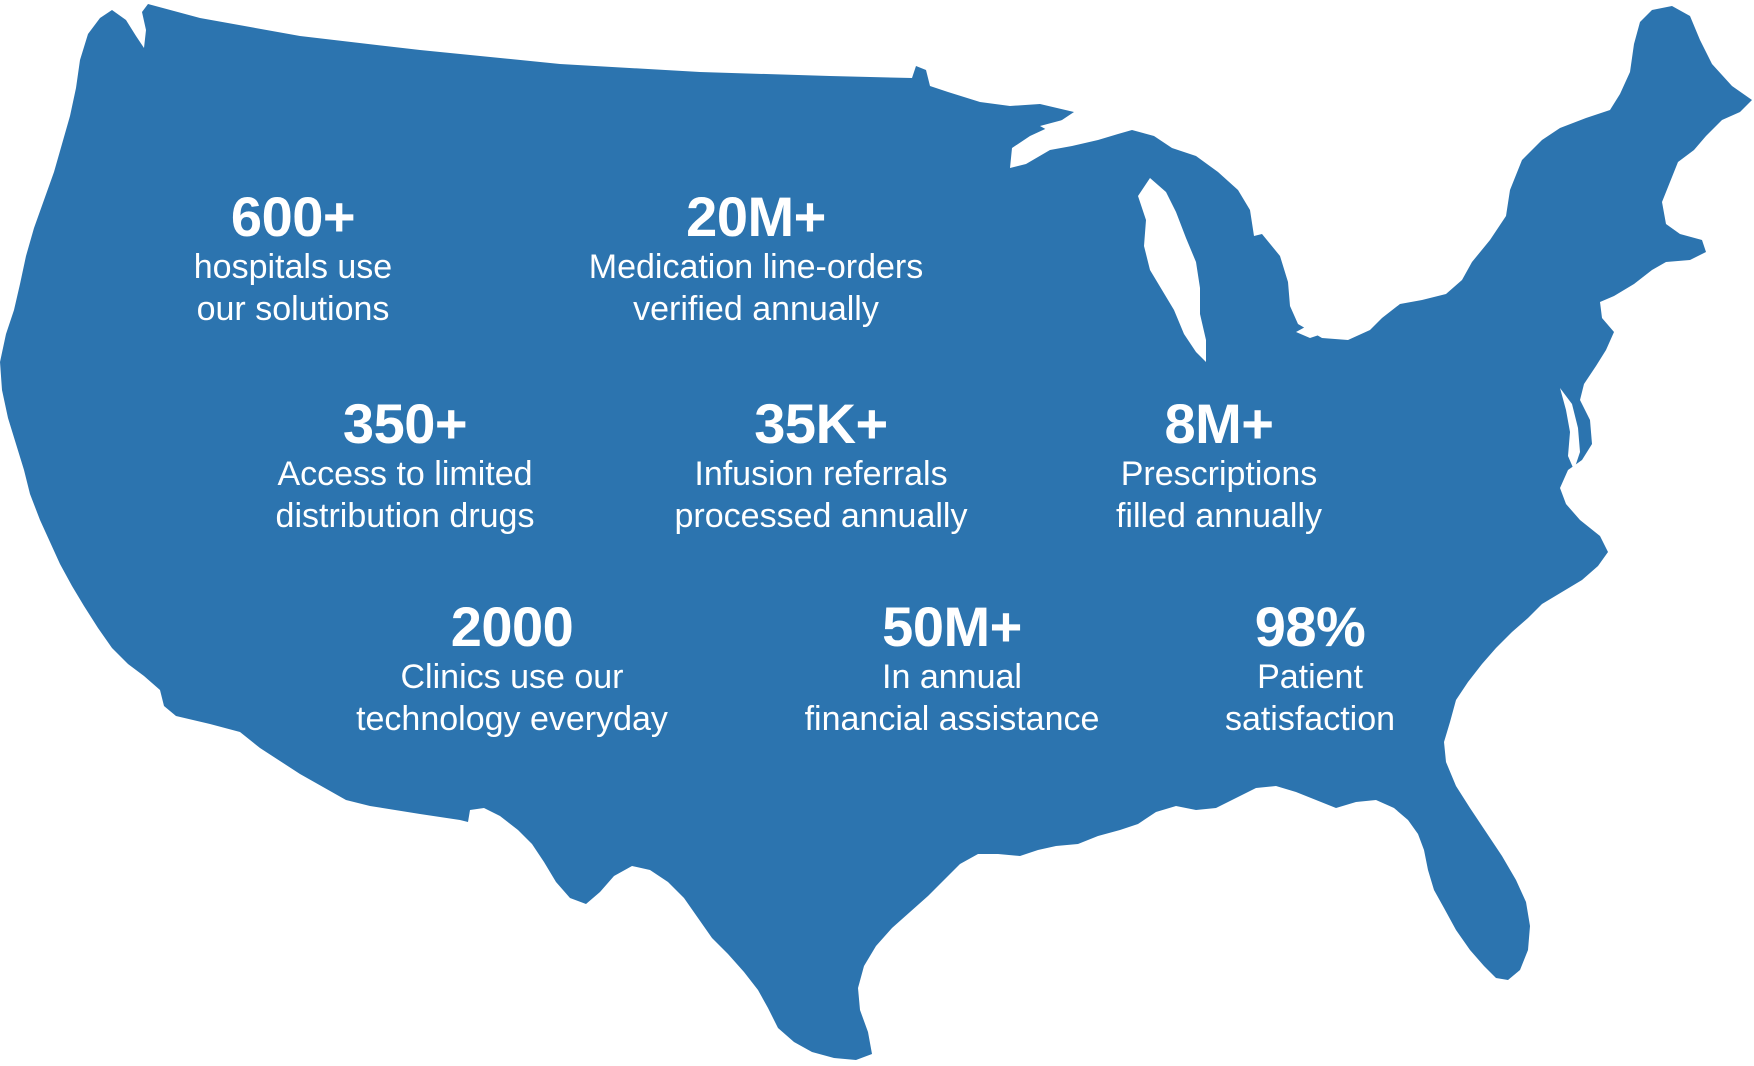 This screenshot has height=1066, width=1754. What do you see at coordinates (1219, 423) in the screenshot?
I see `stat-value: 8M+` at bounding box center [1219, 423].